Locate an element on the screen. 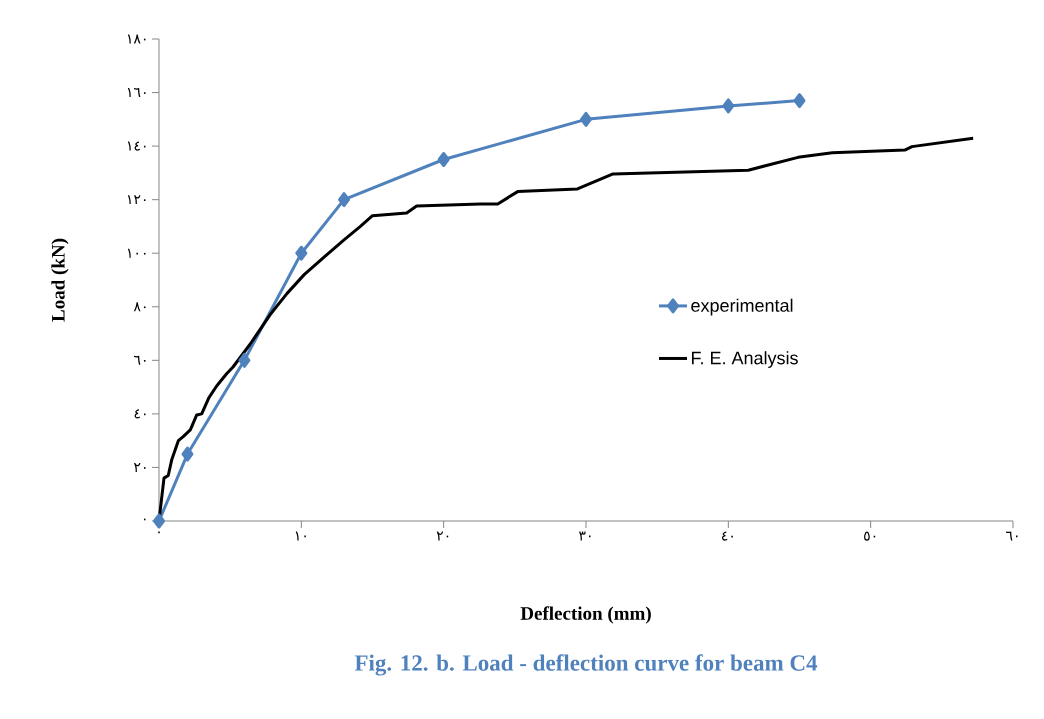  x-tick-label: ٤٠ is located at coordinates (727, 536).